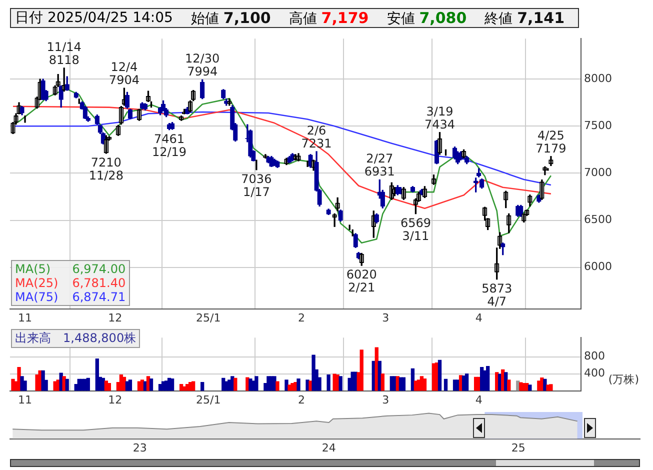  I want to click on annotation: 2/27 6931, so click(379, 165).